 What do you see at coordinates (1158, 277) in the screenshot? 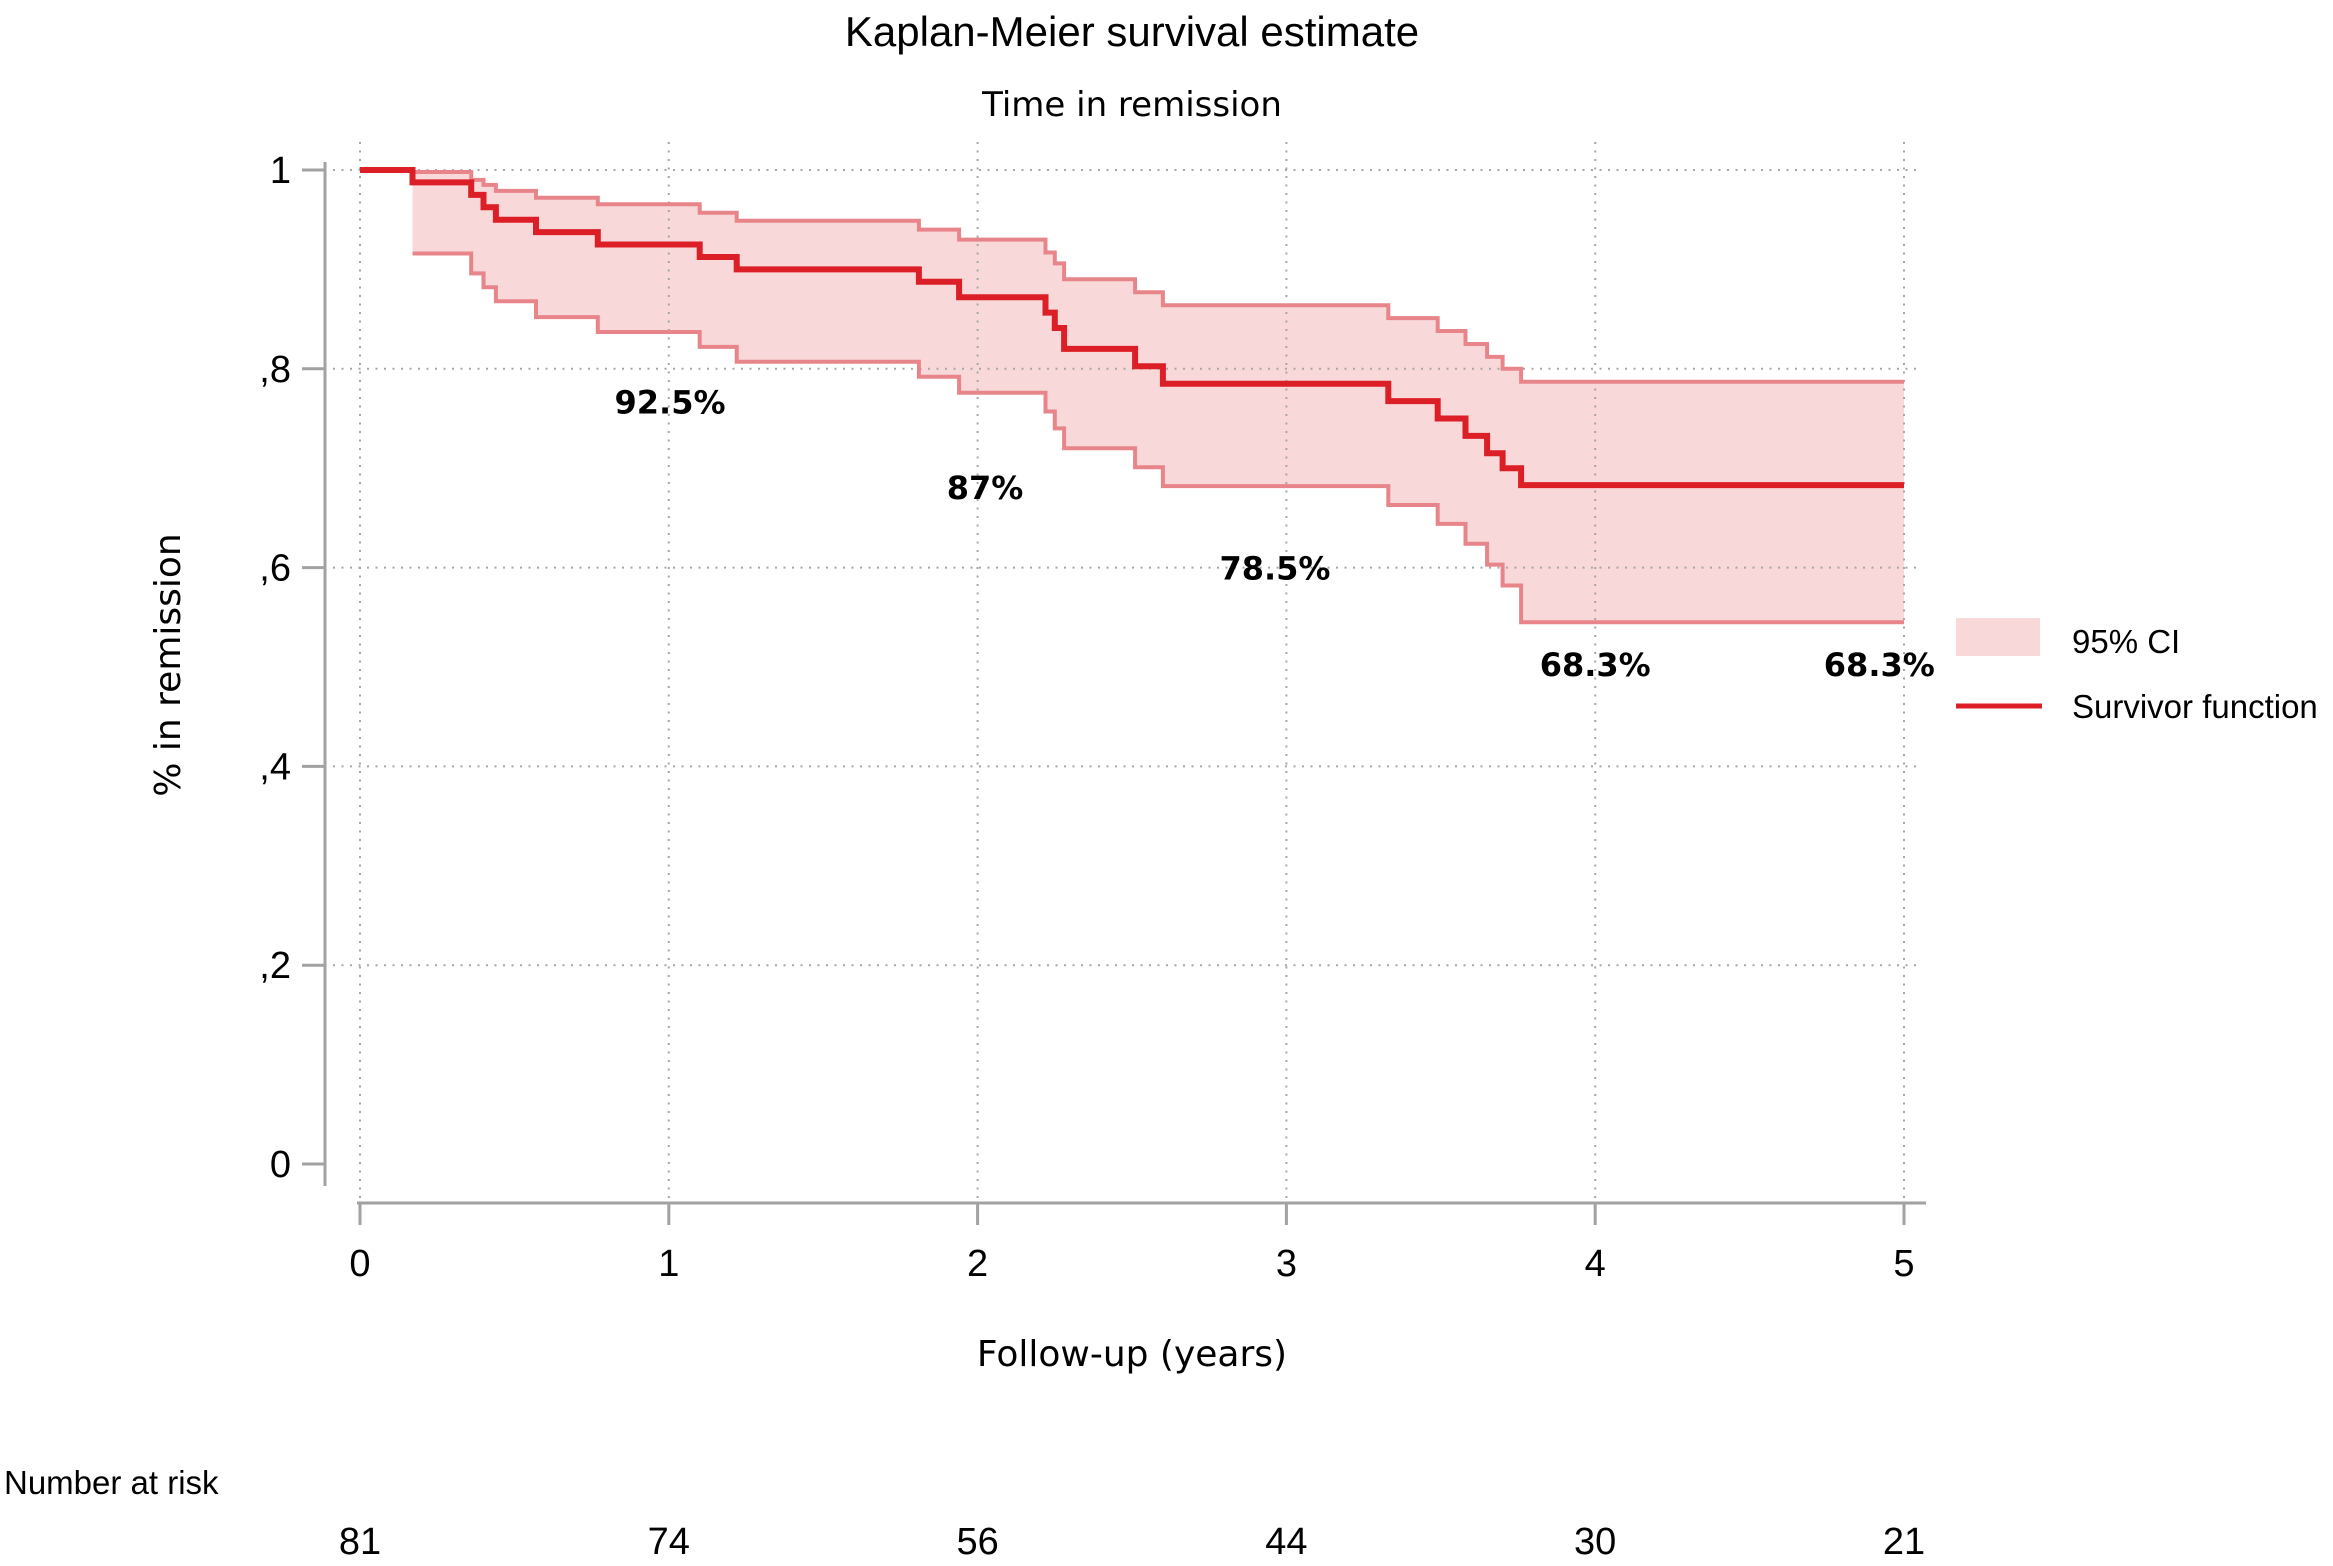
I see `ci-upper-edge` at bounding box center [1158, 277].